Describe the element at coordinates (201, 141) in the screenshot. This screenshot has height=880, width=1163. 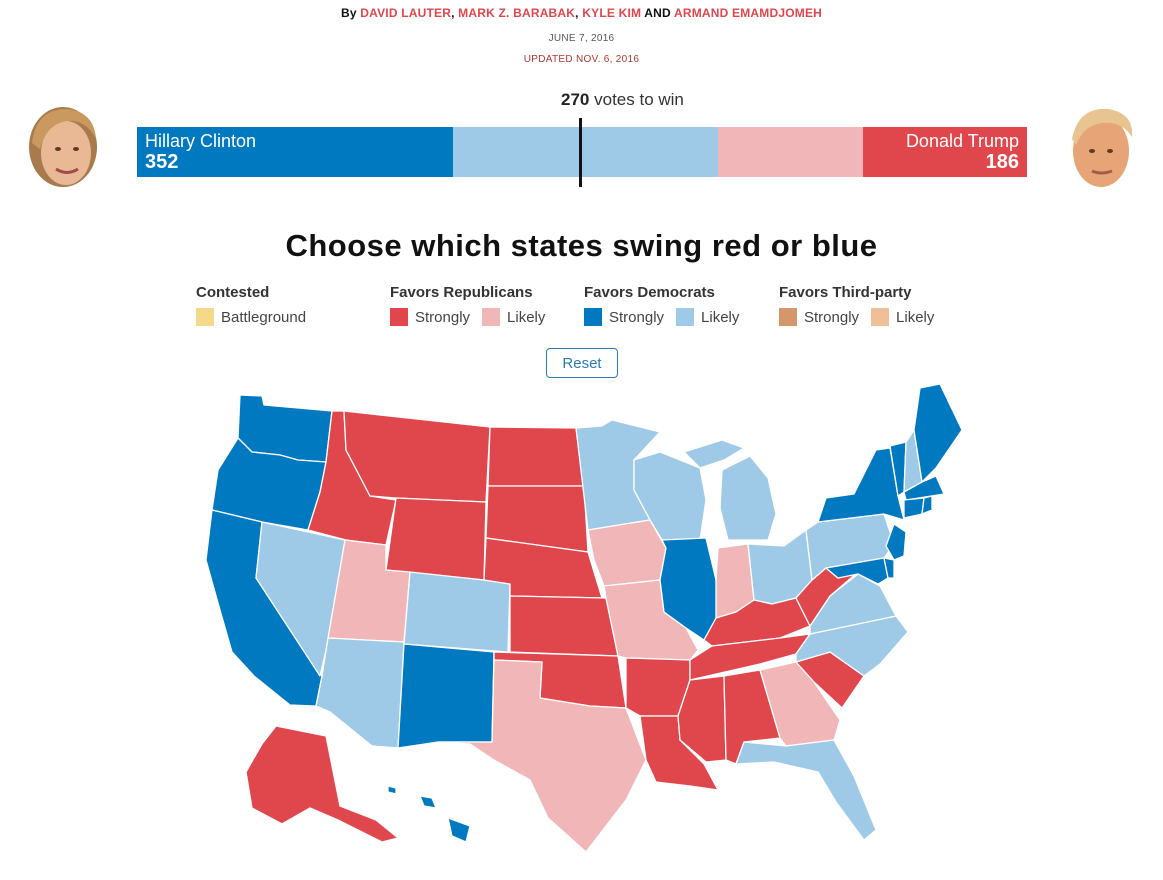
I see `clinton-name: Hillary Clinton` at that location.